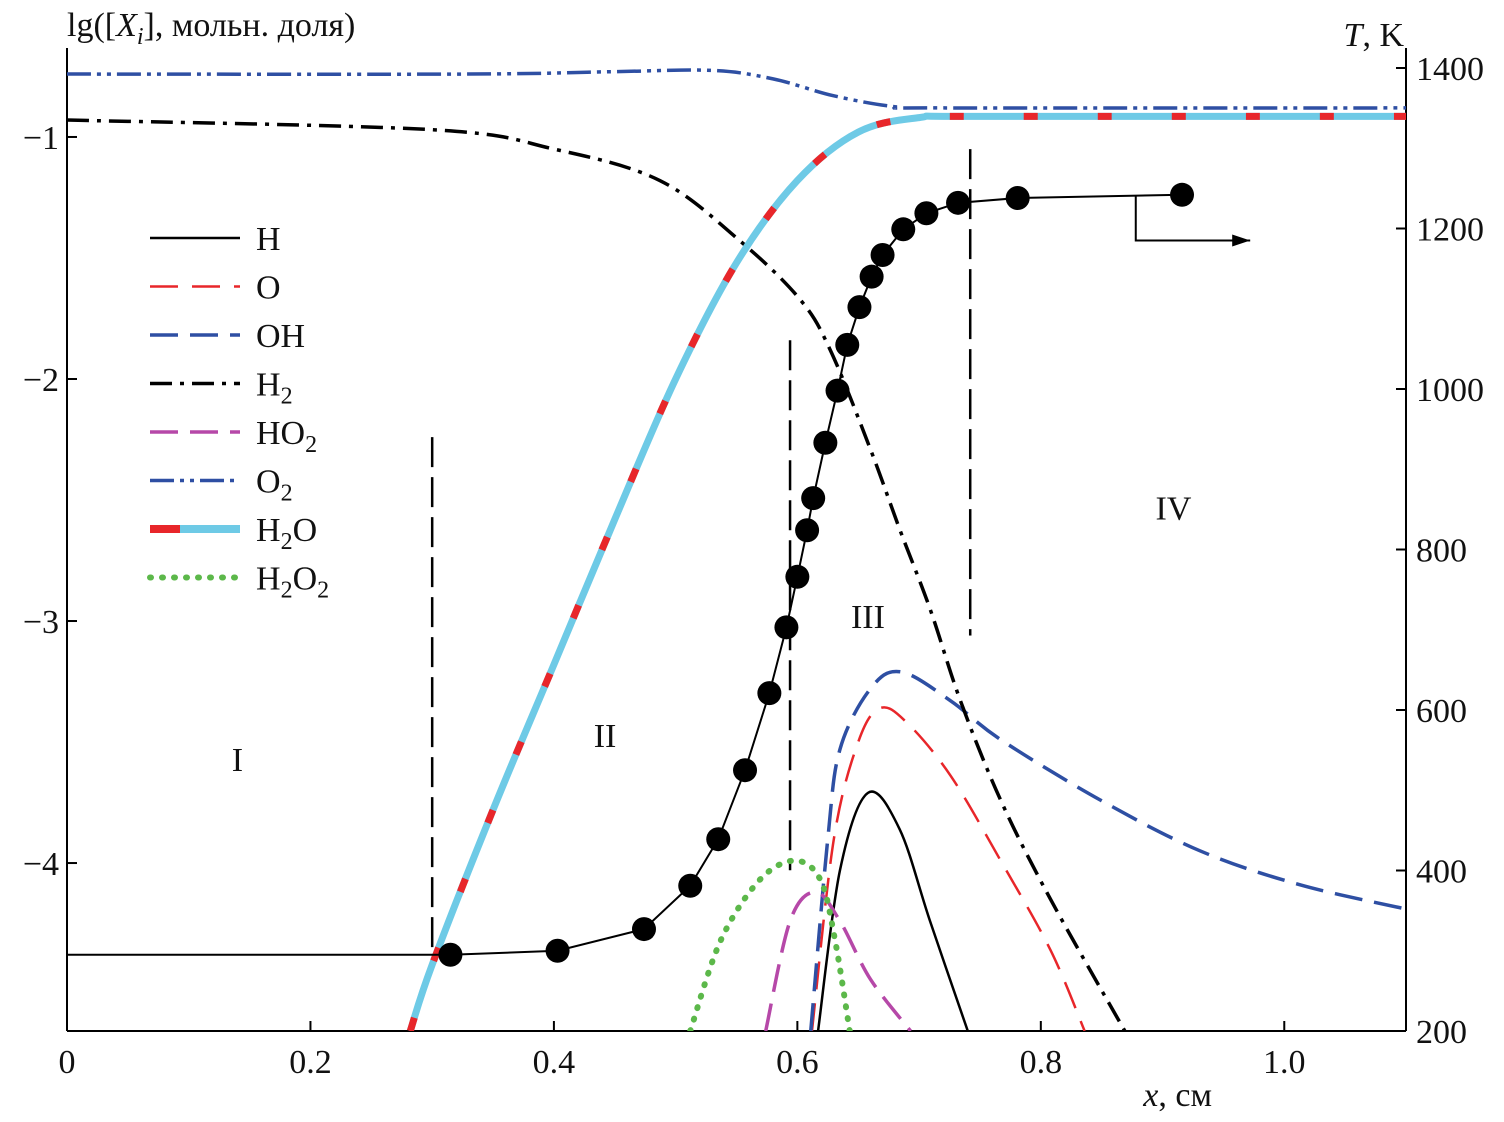 This screenshot has height=1122, width=1504. What do you see at coordinates (1450, 69) in the screenshot?
I see `y-right-tick-label: 1400` at bounding box center [1450, 69].